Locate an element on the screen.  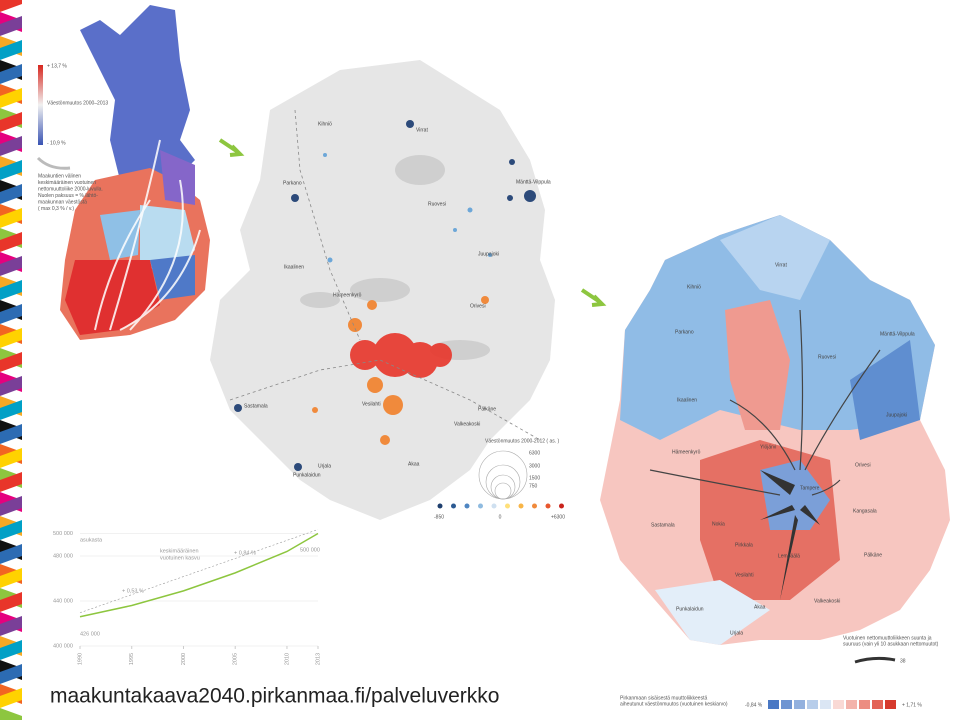
legend-note: maakunnan väestöstä is located at coordinates (62, 202).